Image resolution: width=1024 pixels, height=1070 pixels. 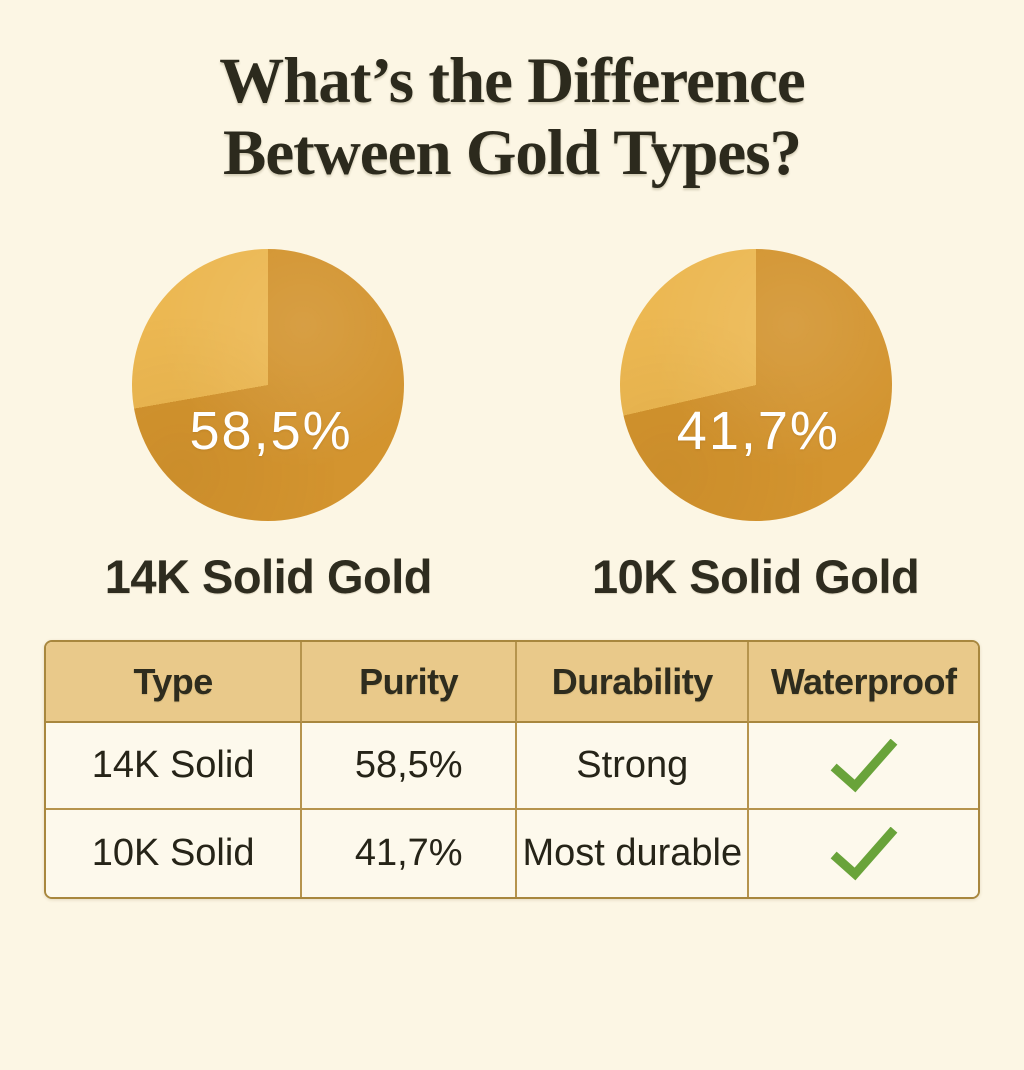 I want to click on pie-caption-14k: 14K Solid Gold, so click(x=268, y=576).